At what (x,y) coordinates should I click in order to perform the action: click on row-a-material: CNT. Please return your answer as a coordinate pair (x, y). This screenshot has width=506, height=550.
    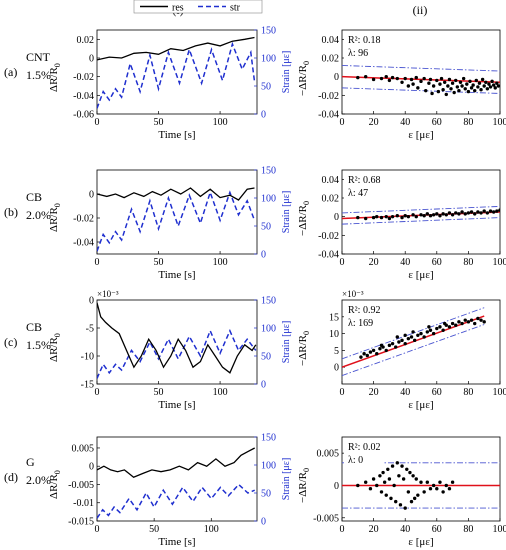
    Looking at the image, I should click on (38, 57).